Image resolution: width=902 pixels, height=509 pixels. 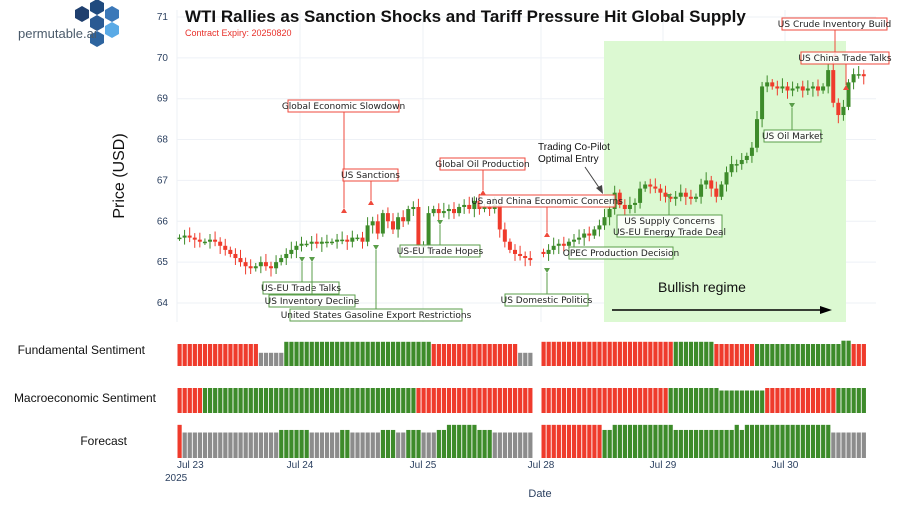 I want to click on annotation-label: US-EU Trade Talks, so click(x=301, y=289).